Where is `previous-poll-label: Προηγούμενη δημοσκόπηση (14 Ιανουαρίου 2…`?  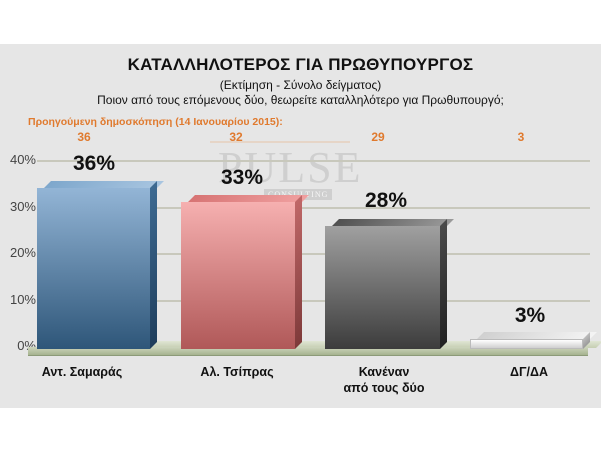
previous-poll-label: Προηγούμενη δημοσκόπηση (14 Ιανουαρίου 2… is located at coordinates (155, 122).